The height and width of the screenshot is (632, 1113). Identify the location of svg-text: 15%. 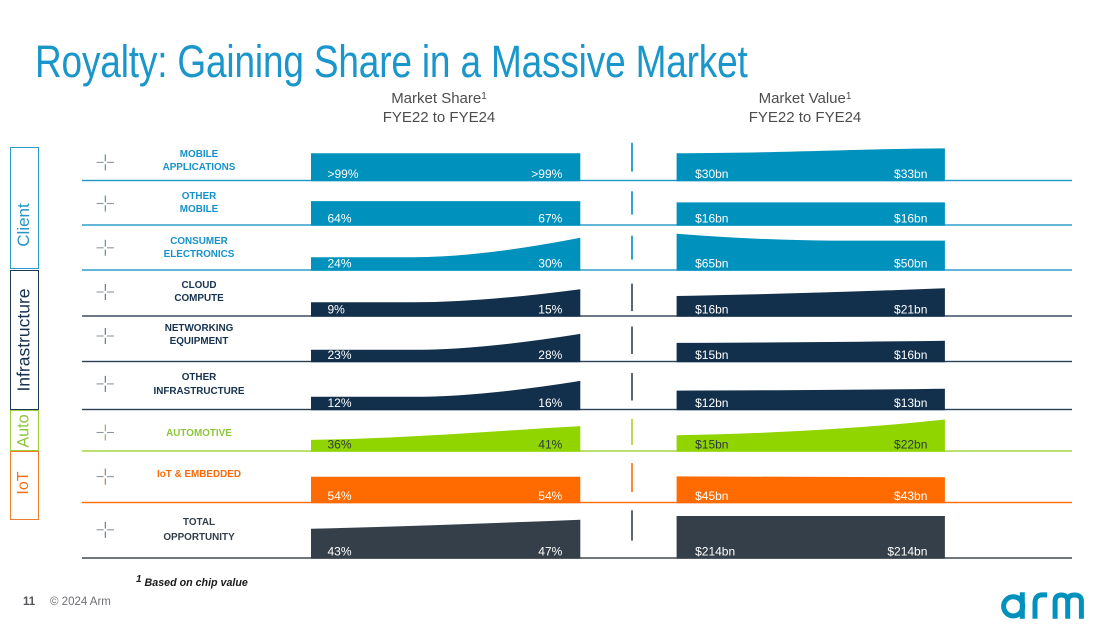
(550, 309).